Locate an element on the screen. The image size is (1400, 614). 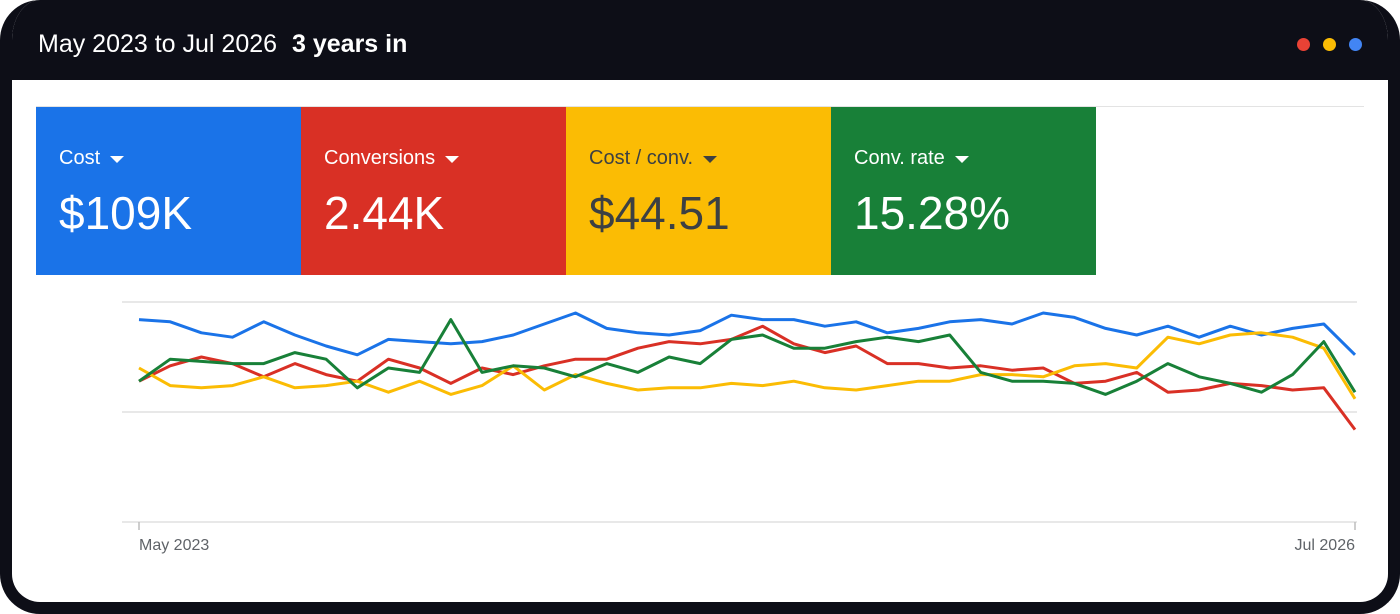
duration-text: 3 years in is located at coordinates (350, 44).